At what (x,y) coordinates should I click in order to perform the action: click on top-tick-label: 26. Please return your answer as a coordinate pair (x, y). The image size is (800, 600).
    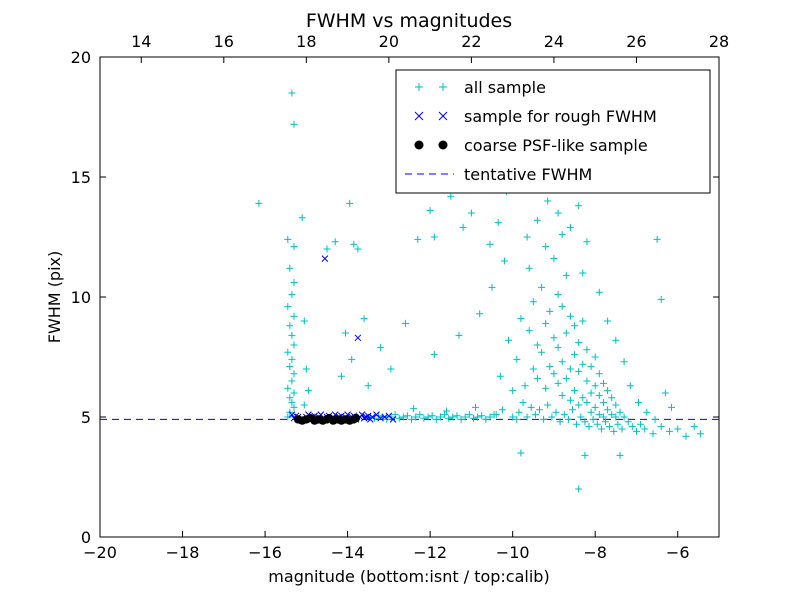
    Looking at the image, I should click on (636, 41).